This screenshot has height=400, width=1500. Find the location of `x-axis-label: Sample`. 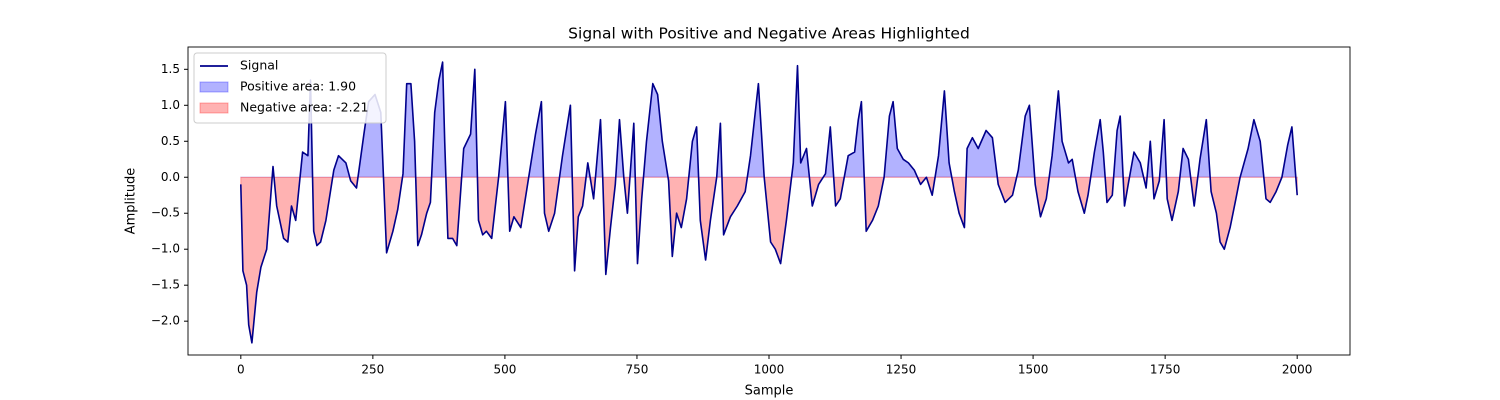

x-axis-label: Sample is located at coordinates (769, 391).